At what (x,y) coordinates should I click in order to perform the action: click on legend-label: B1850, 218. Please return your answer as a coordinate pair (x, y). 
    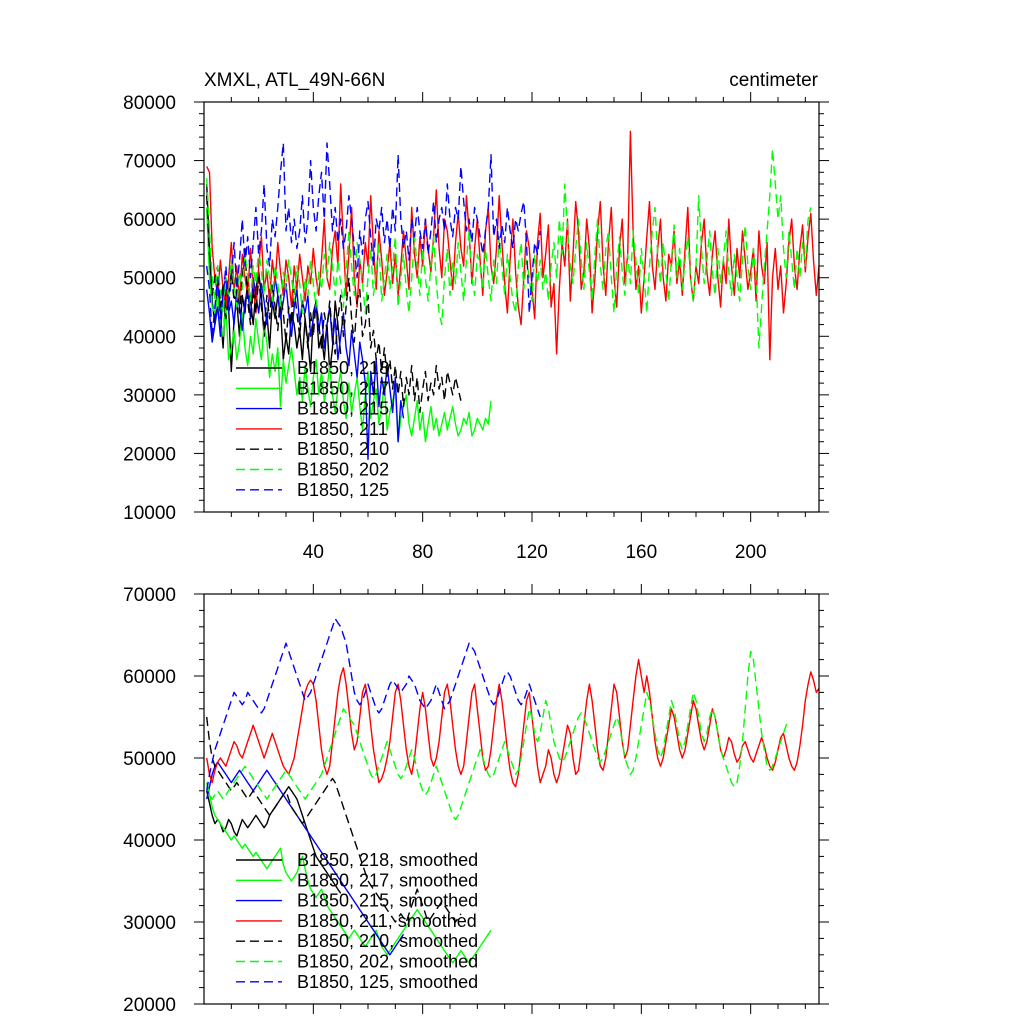
    Looking at the image, I should click on (343, 368).